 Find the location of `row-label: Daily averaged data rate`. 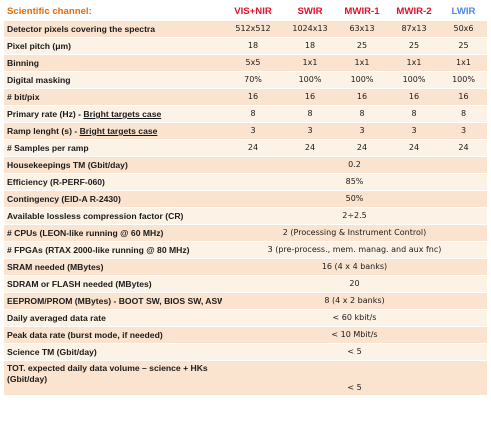

row-label: Daily averaged data rate is located at coordinates (113, 318).